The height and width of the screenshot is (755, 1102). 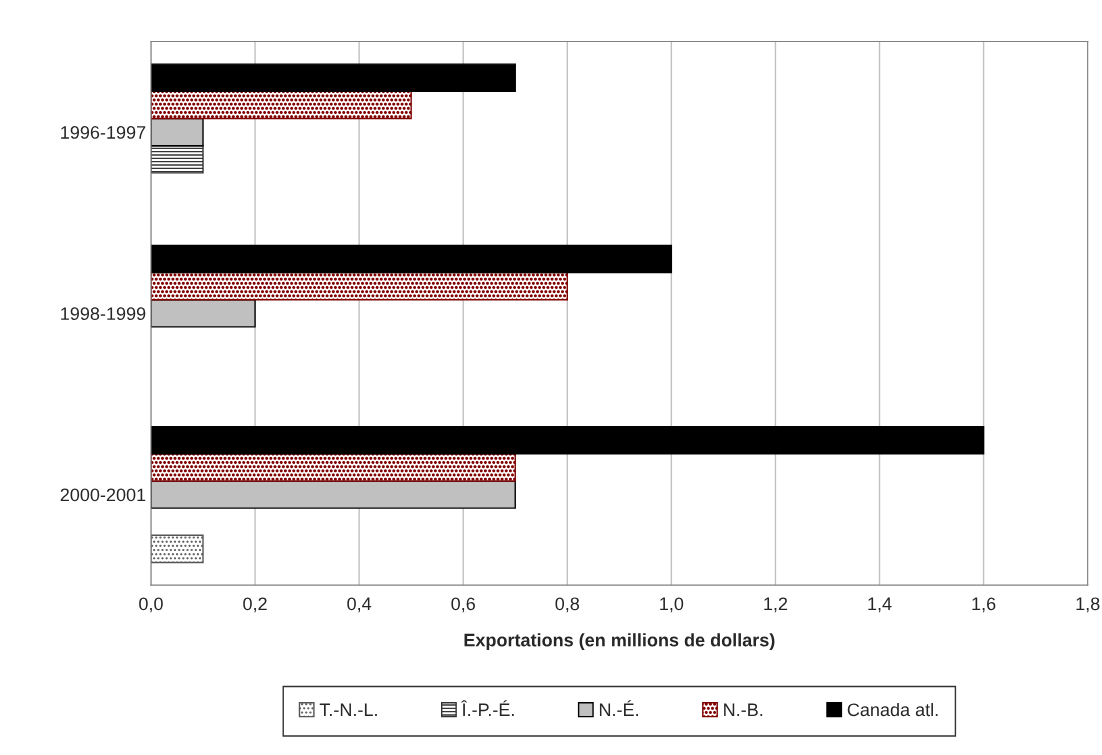 What do you see at coordinates (743, 709) in the screenshot?
I see `legend-label: N.-B.` at bounding box center [743, 709].